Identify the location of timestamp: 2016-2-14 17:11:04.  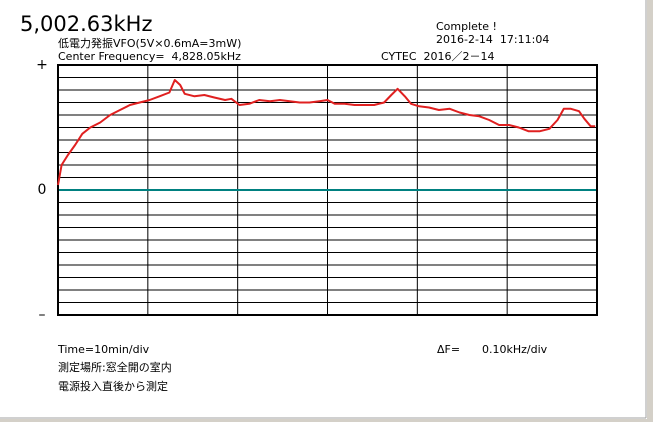
(492, 39).